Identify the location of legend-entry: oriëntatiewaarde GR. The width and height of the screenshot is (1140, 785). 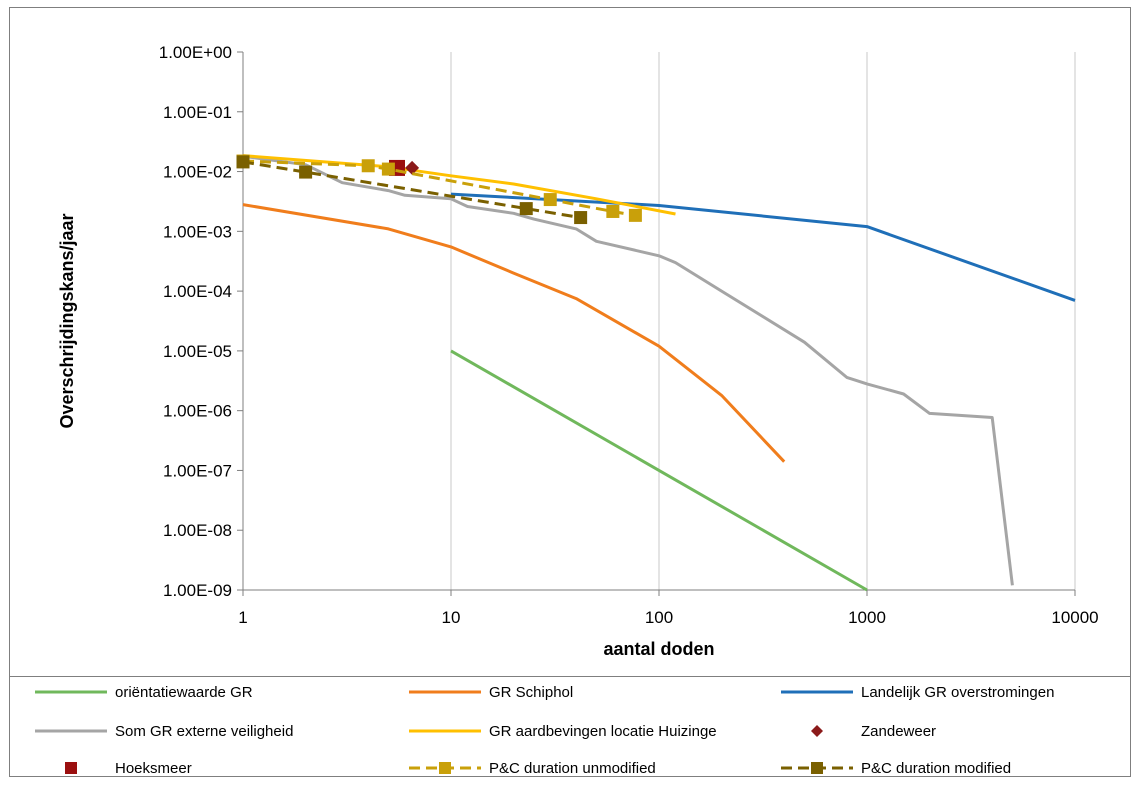
(144, 692).